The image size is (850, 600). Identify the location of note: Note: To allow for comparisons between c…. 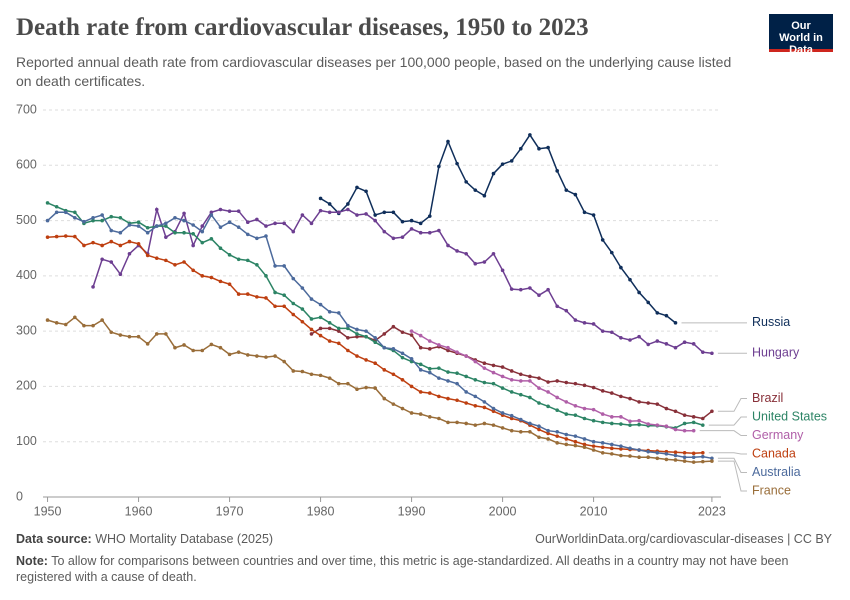
(421, 569).